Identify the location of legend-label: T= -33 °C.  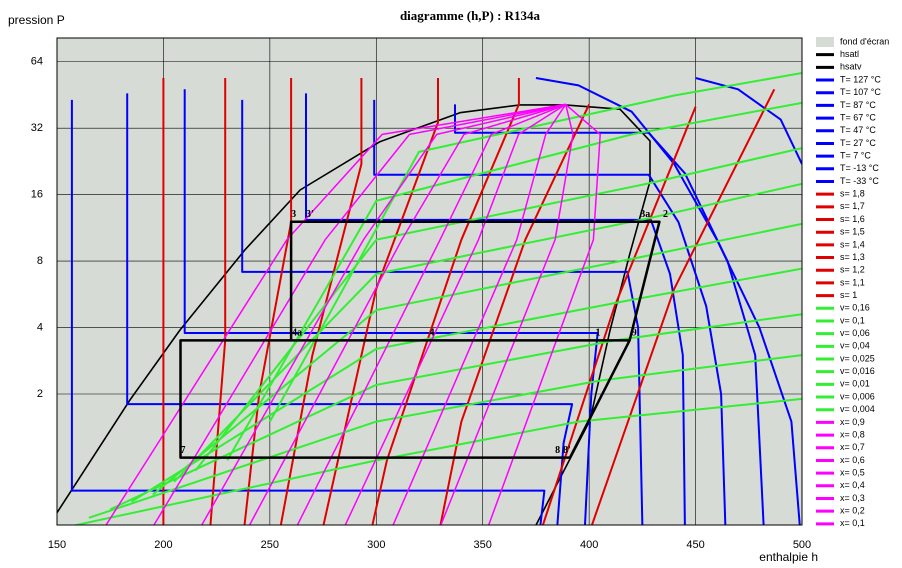
(859, 181).